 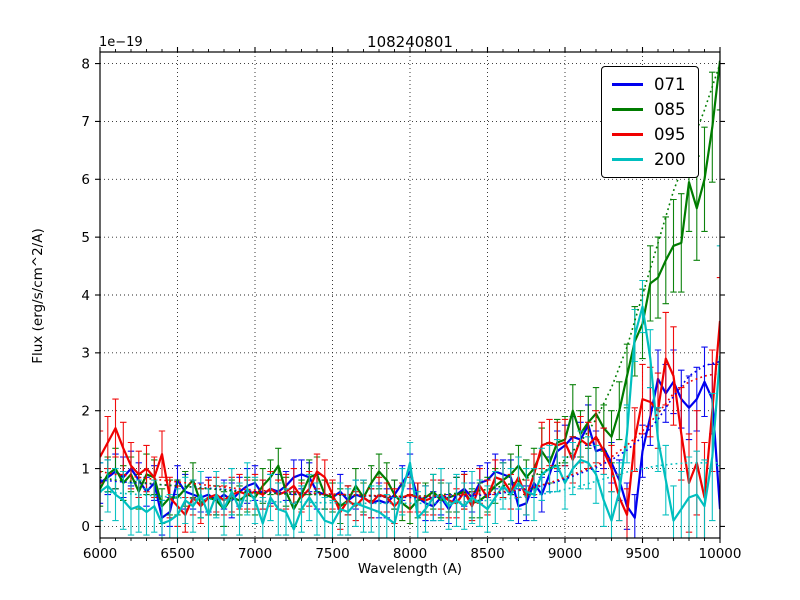 I want to click on legend-label: 095, so click(x=670, y=134).